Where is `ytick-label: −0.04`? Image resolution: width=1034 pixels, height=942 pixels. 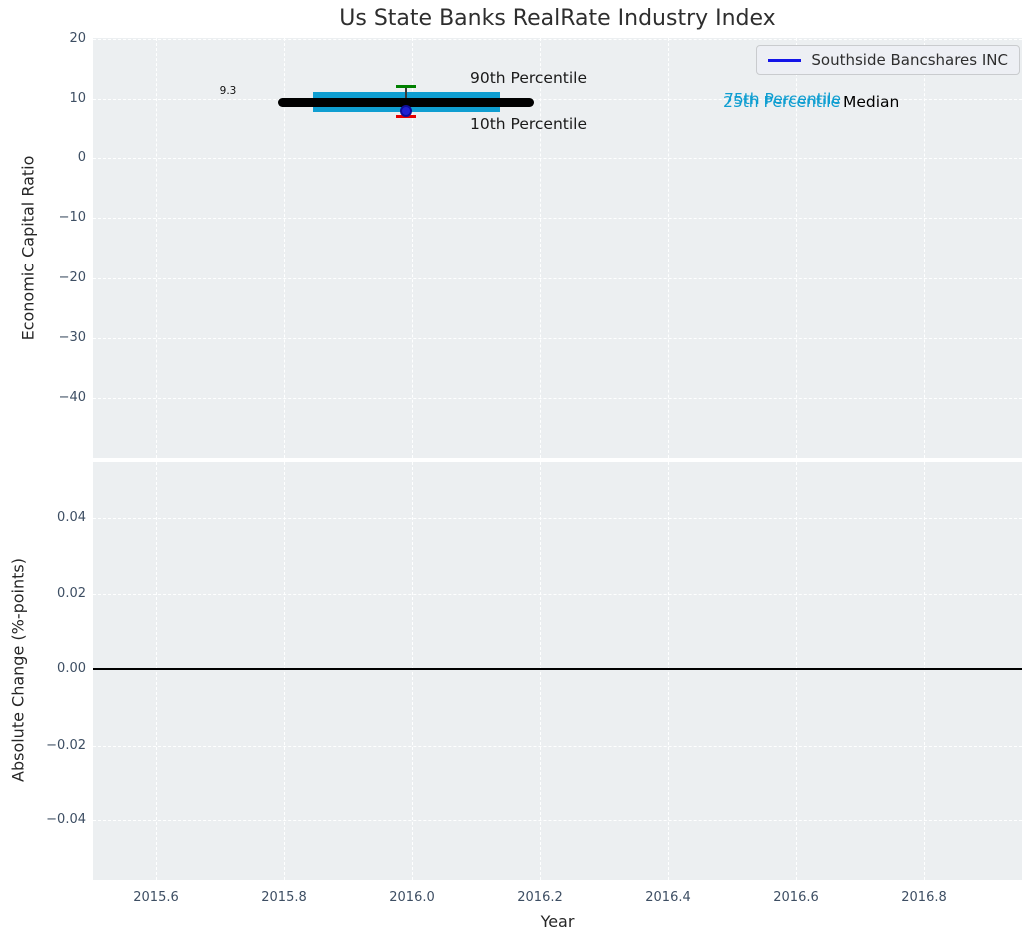 ytick-label: −0.04 is located at coordinates (66, 819).